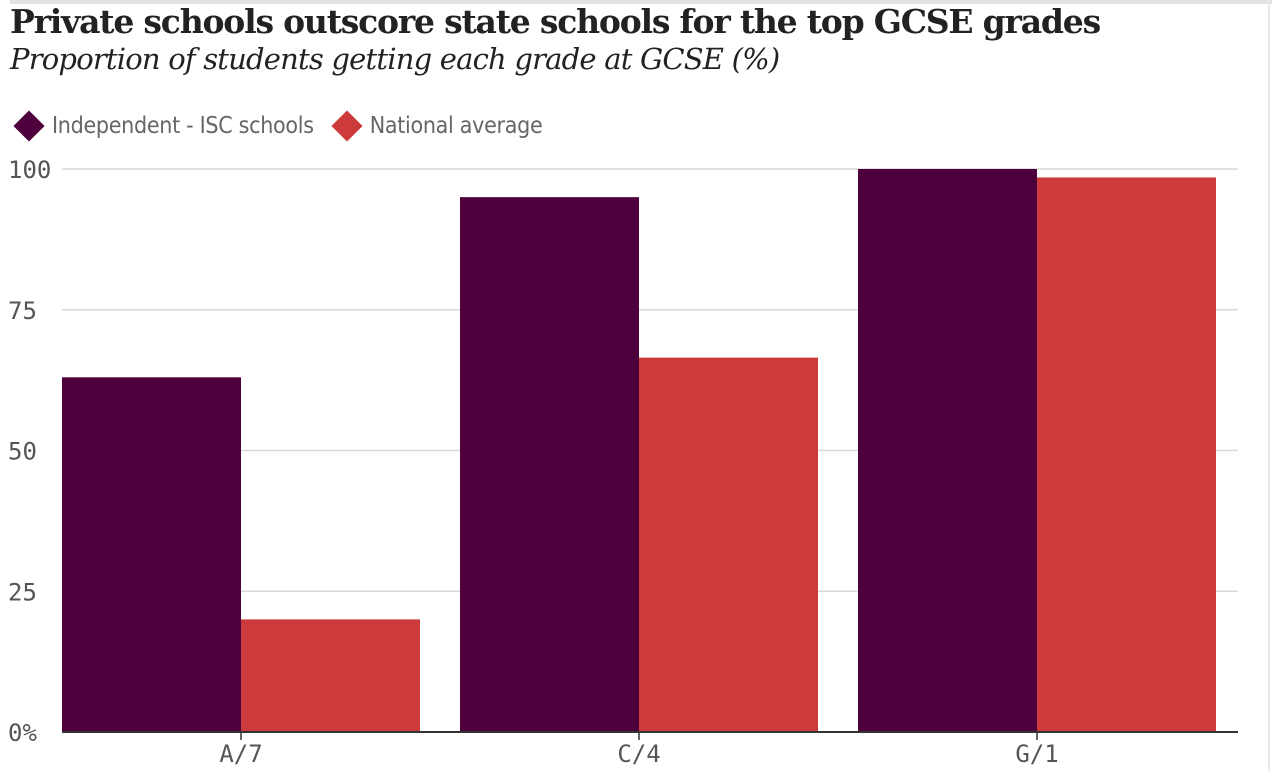 This screenshot has width=1272, height=771. What do you see at coordinates (22, 311) in the screenshot?
I see `y-tick-label: 75` at bounding box center [22, 311].